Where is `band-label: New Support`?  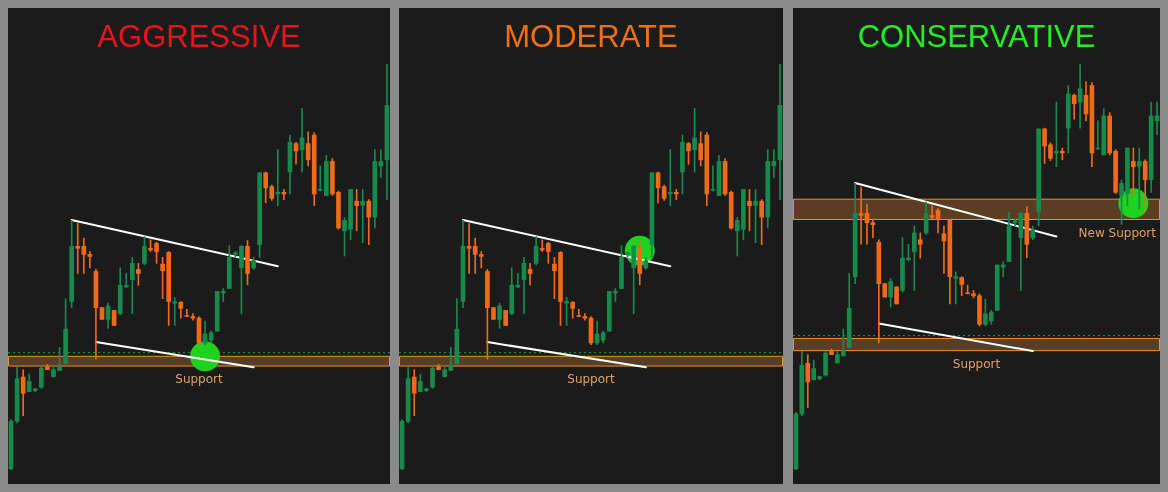 band-label: New Support is located at coordinates (1117, 232).